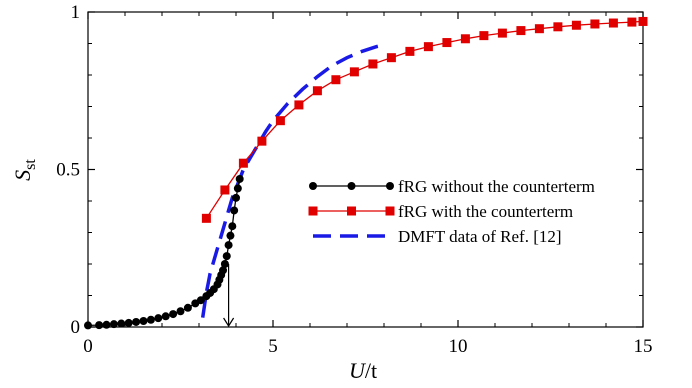 This screenshot has height=388, width=692. Describe the element at coordinates (496, 186) in the screenshot. I see `legend-label-frg: fRG without the counterterm` at that location.